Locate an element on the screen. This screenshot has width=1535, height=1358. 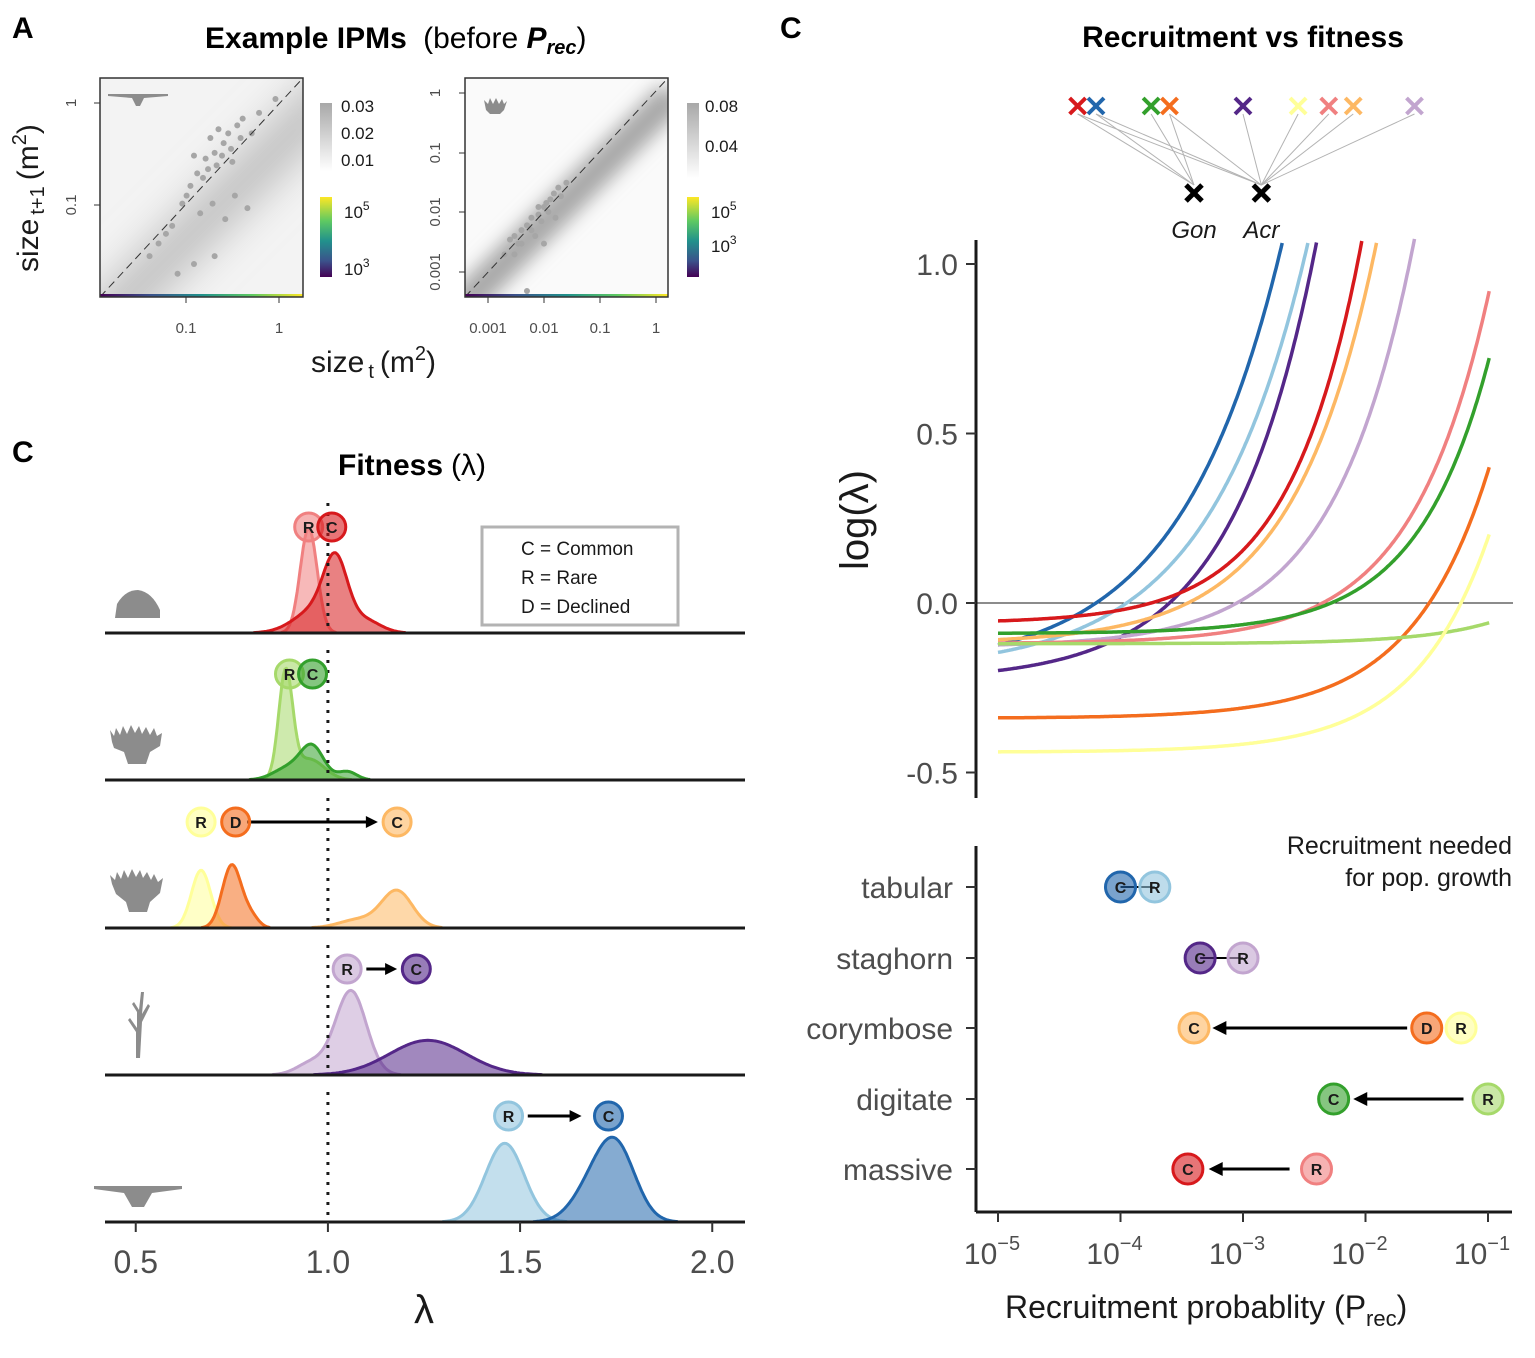
staghorn-coral-icon is located at coordinates (139, 1025).